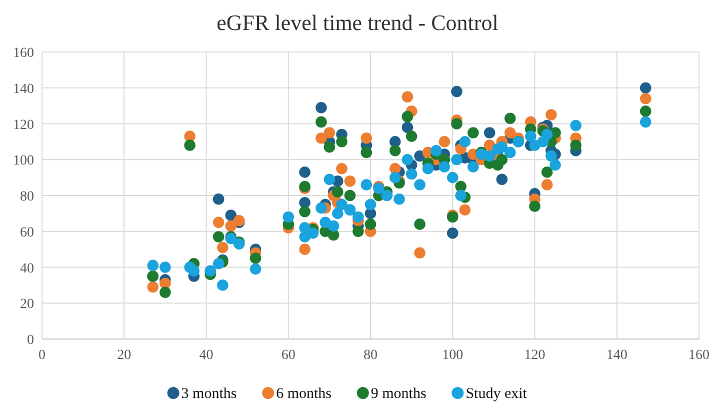 This screenshot has height=413, width=715. I want to click on y-tick-label: 80, so click(27, 197).